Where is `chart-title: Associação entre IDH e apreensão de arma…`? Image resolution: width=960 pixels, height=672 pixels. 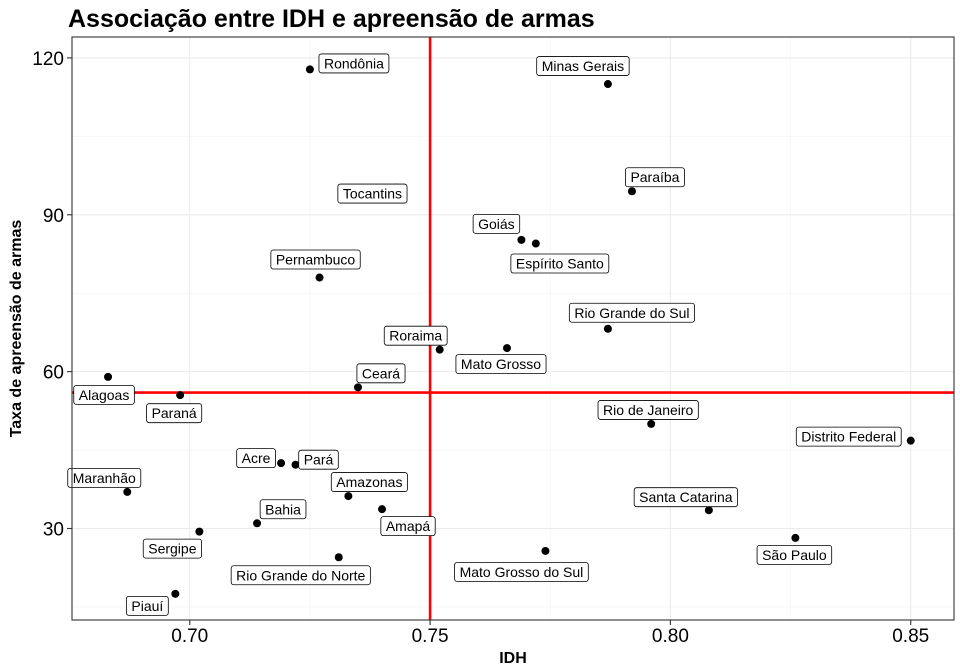 chart-title: Associação entre IDH e apreensão de arma… is located at coordinates (331, 19).